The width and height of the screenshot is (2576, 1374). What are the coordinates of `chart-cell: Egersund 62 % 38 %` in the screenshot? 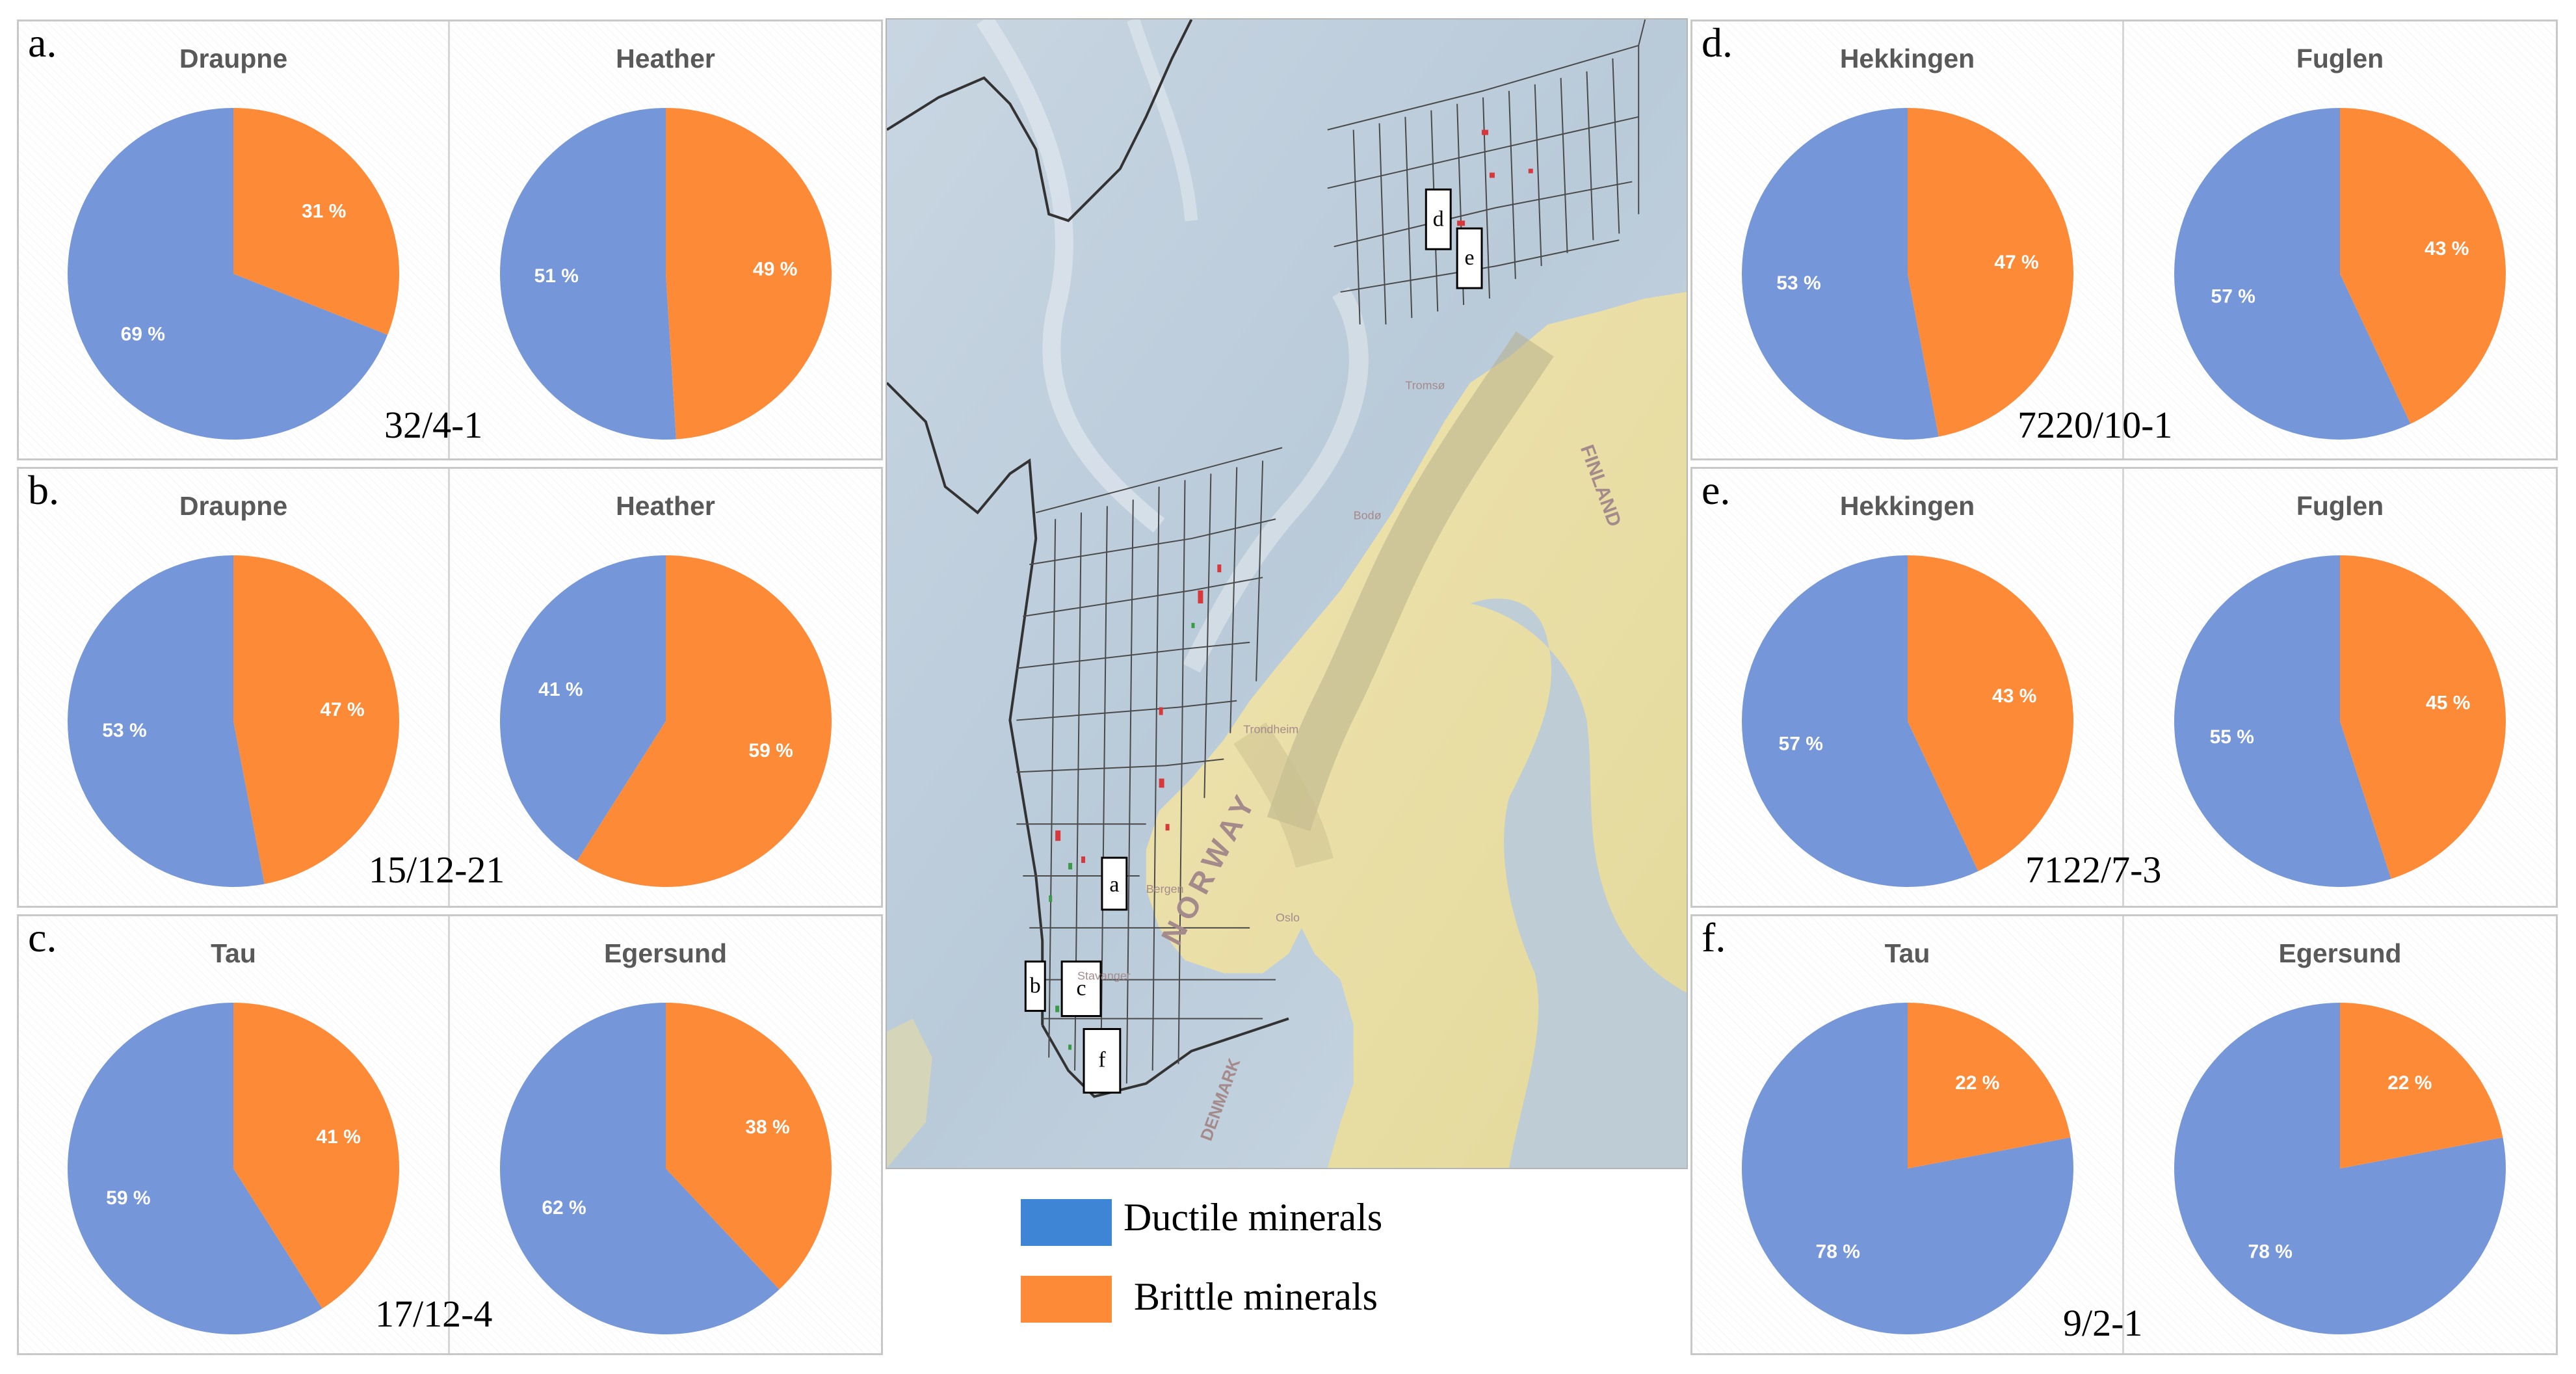 It's located at (665, 1134).